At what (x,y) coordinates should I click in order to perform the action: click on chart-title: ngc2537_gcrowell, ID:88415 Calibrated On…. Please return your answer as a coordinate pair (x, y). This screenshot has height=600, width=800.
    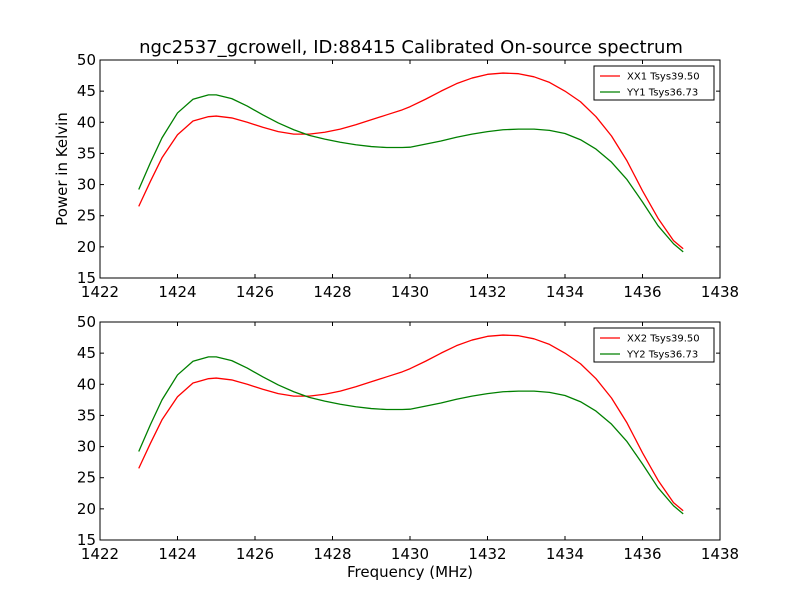
    Looking at the image, I should click on (411, 47).